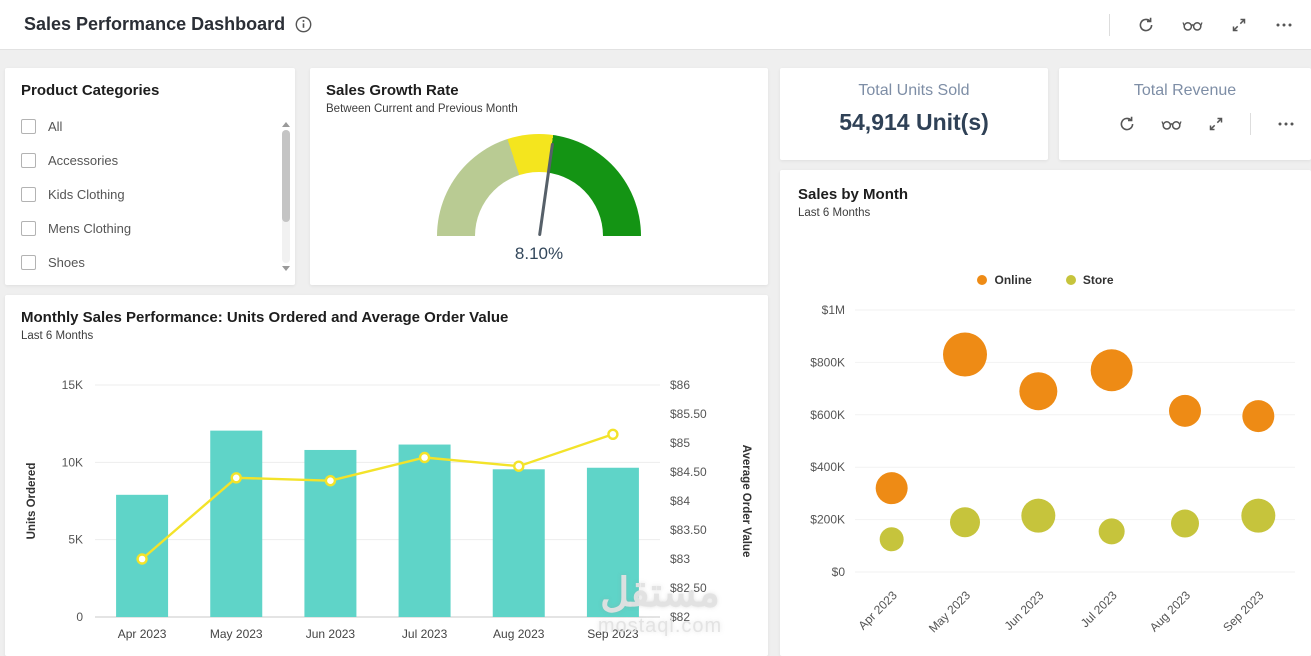 The height and width of the screenshot is (656, 1311). What do you see at coordinates (90, 90) in the screenshot?
I see `card-title: Product Categories` at bounding box center [90, 90].